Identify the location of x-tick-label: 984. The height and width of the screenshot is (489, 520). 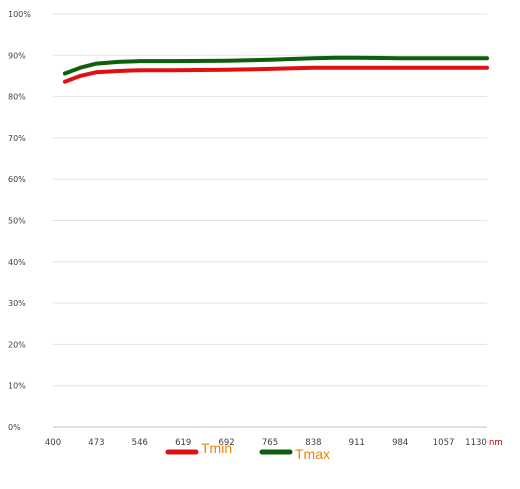
(400, 443).